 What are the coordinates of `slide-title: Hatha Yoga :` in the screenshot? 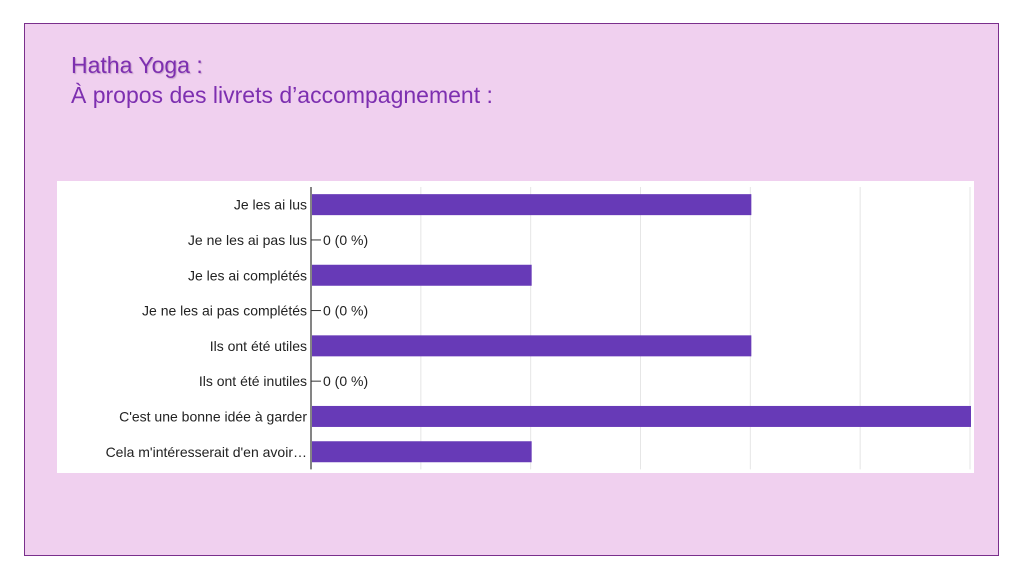 It's located at (137, 65).